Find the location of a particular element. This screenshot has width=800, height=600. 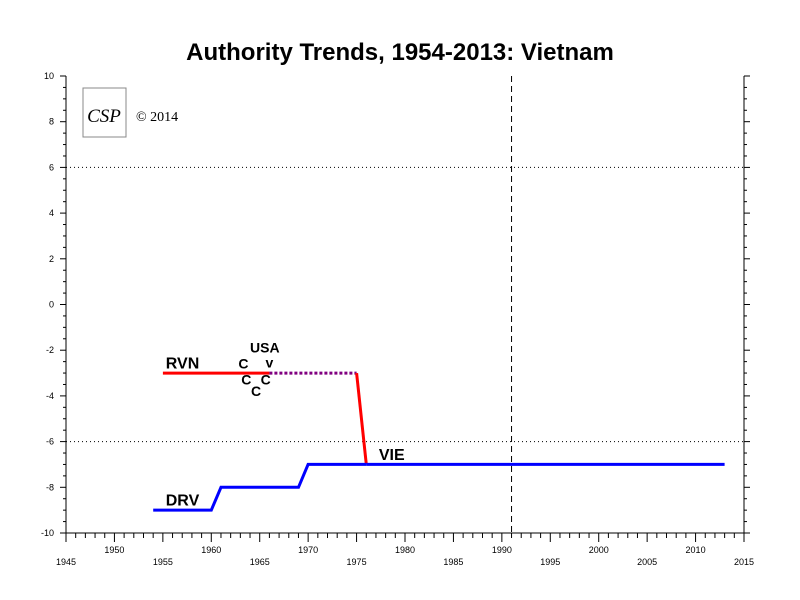

x-tick-label: 1955 is located at coordinates (163, 562).